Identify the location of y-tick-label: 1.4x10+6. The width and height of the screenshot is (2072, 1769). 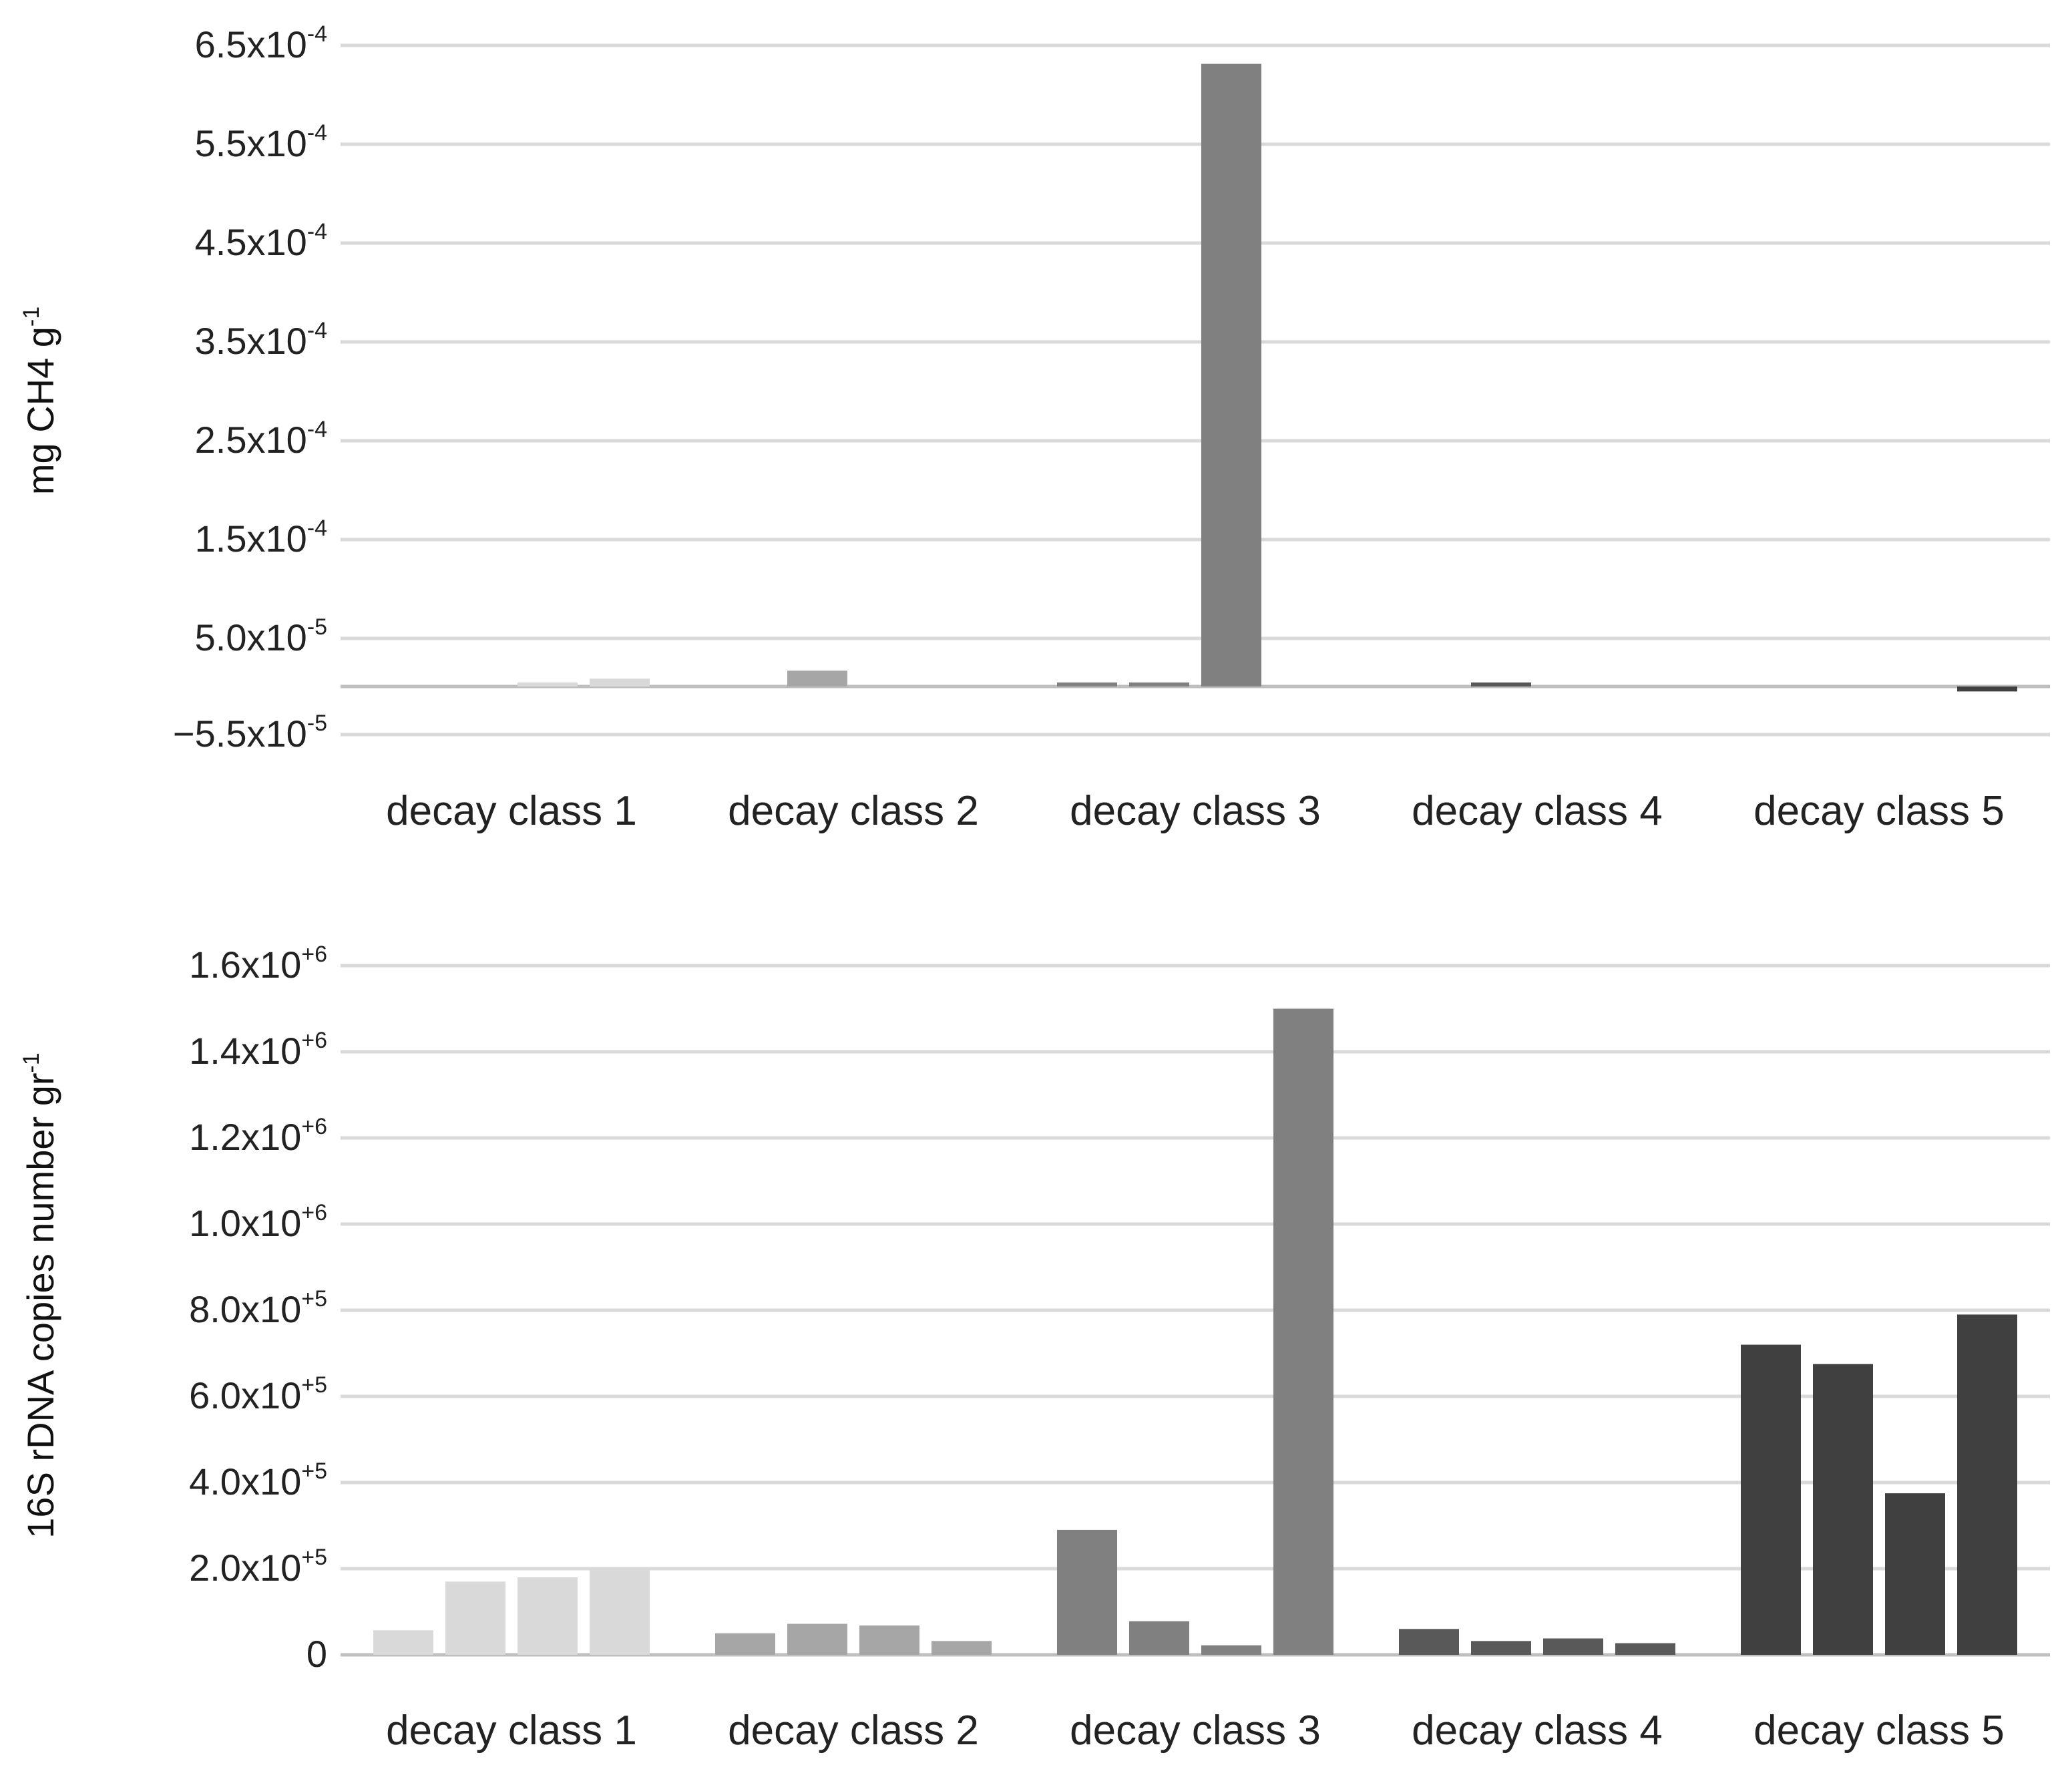
(258, 1050).